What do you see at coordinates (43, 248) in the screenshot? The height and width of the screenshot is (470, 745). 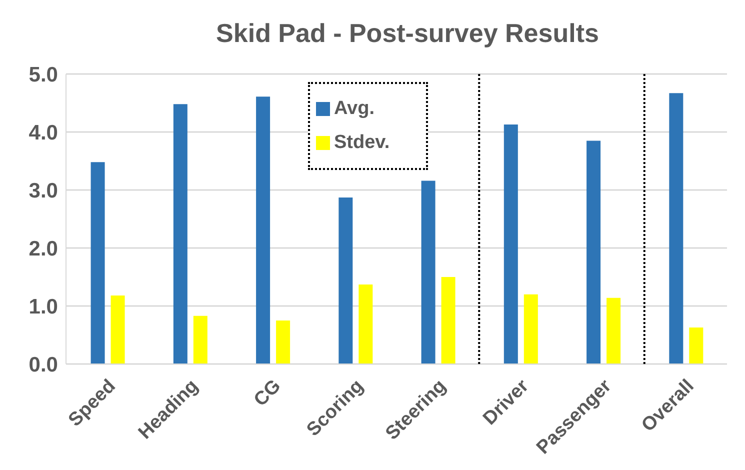 I see `y-tick-label: 2.0` at bounding box center [43, 248].